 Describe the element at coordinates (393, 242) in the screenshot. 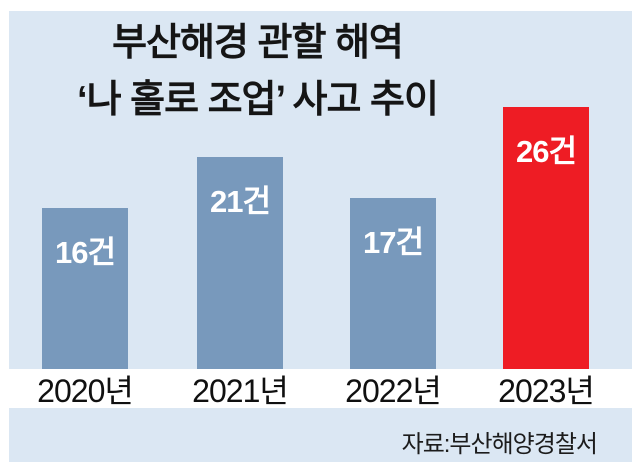

I see `bar-value-label-2022년: 17건` at that location.